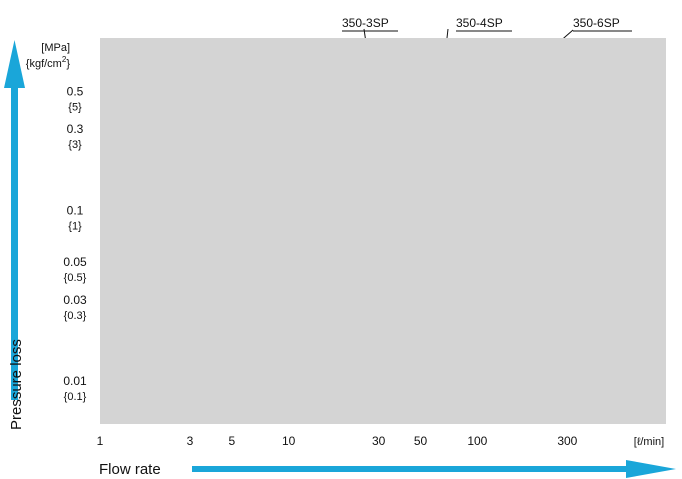 The image size is (682, 479). What do you see at coordinates (100, 441) in the screenshot?
I see `x-tick-label: 1` at bounding box center [100, 441].